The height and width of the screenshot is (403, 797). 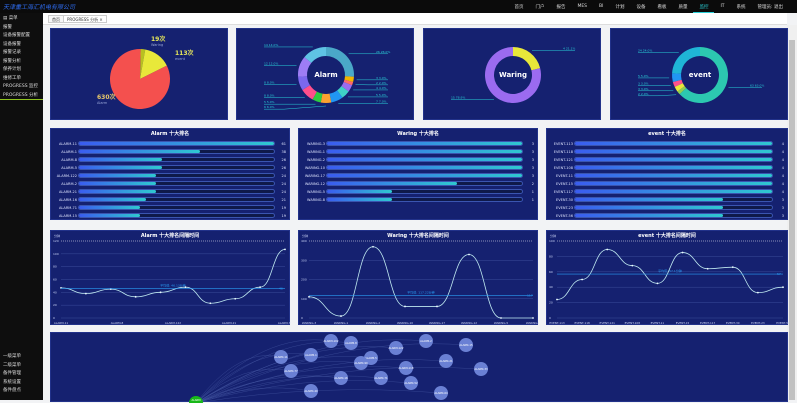 I want to click on sidebar-item: 设备报警配置, so click(x=21, y=36).